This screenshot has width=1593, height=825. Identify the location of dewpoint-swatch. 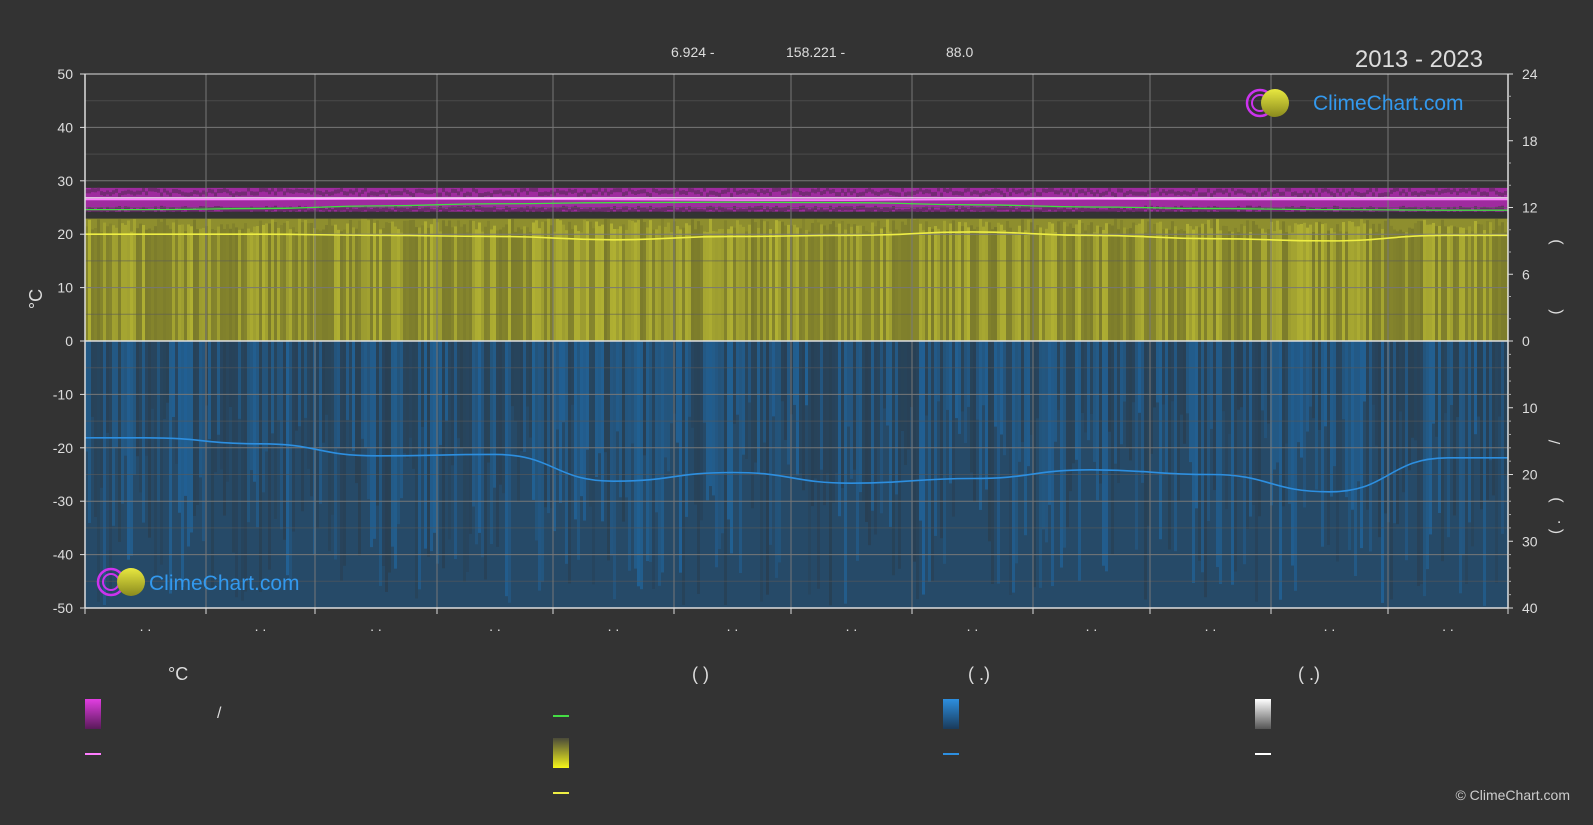
(561, 716).